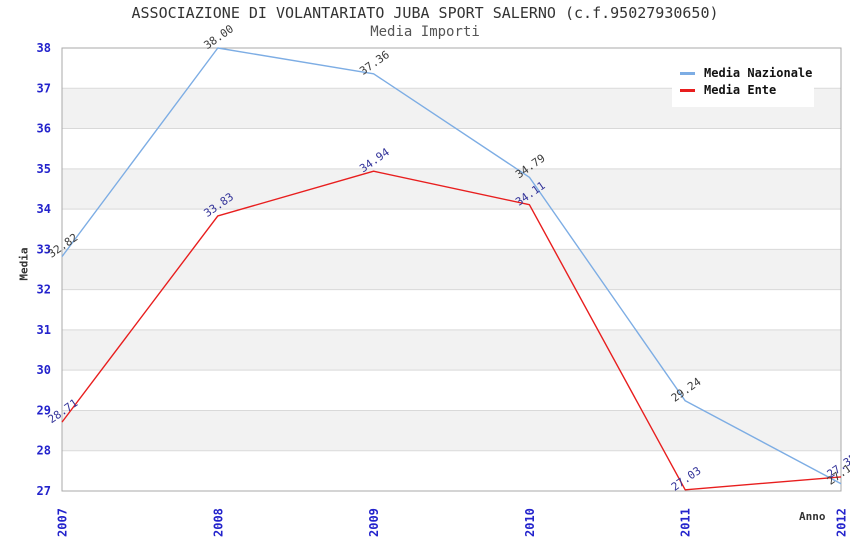  I want to click on chart-subtitle: Media Importi, so click(425, 32).